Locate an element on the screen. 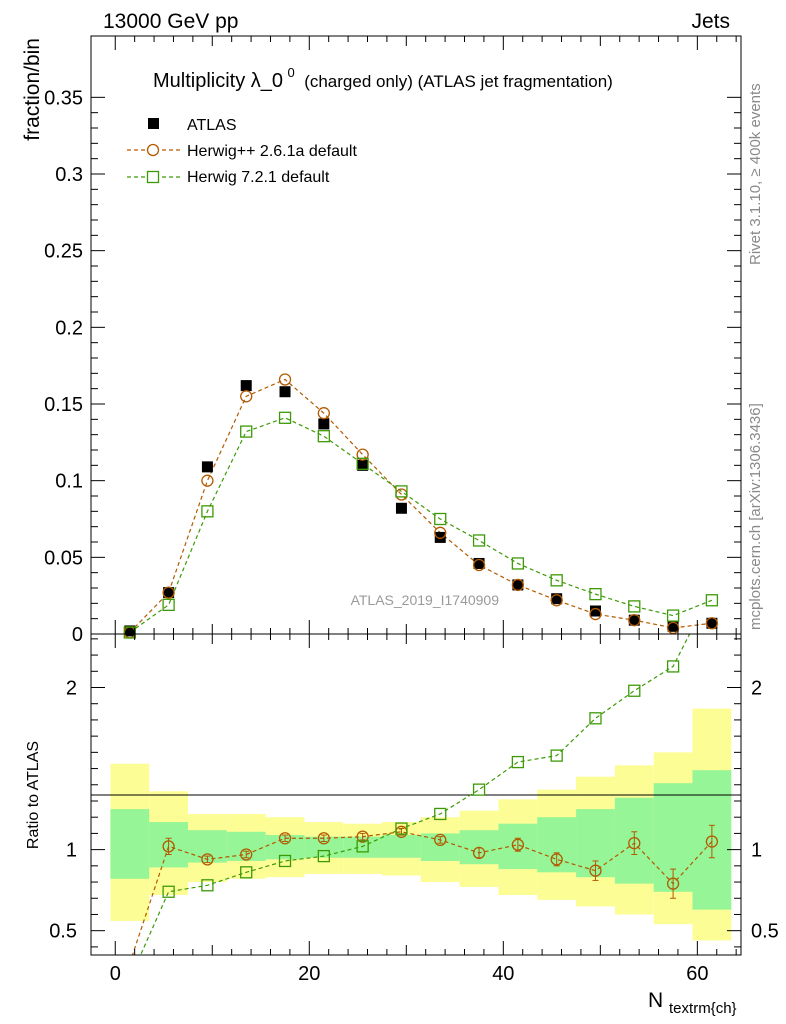 This screenshot has width=786, height=1024. ratio-ytick-label-right: 2 is located at coordinates (756, 689).